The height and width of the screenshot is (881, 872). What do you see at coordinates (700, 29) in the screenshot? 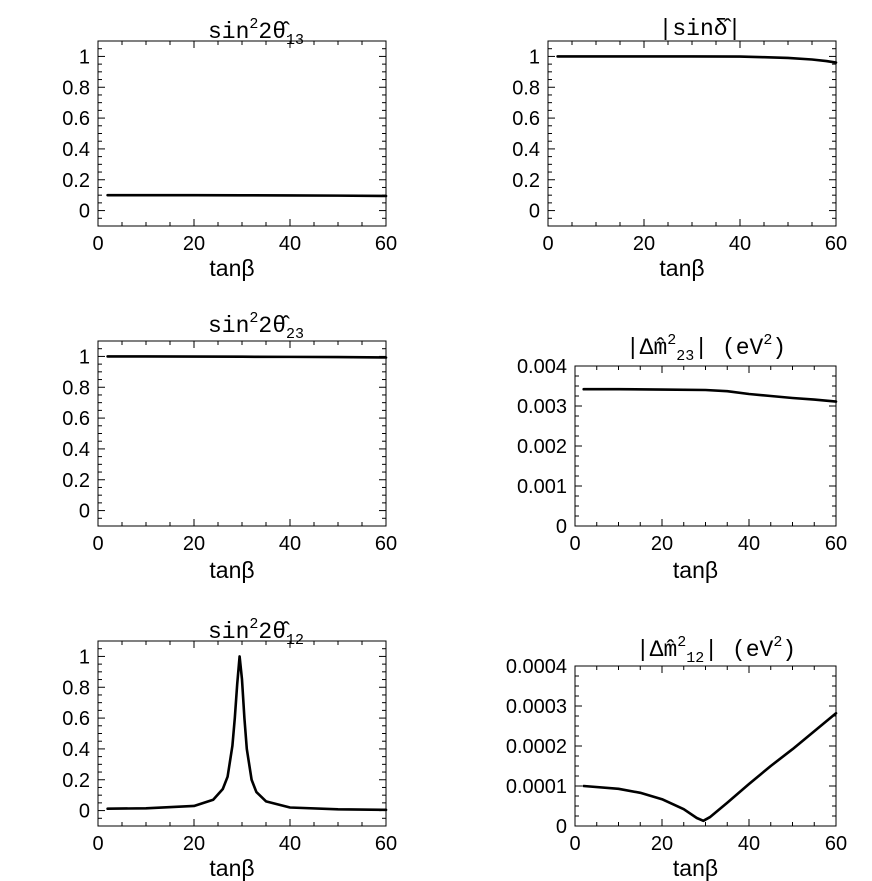
I see `chart-title: |sinδ̂|` at bounding box center [700, 29].